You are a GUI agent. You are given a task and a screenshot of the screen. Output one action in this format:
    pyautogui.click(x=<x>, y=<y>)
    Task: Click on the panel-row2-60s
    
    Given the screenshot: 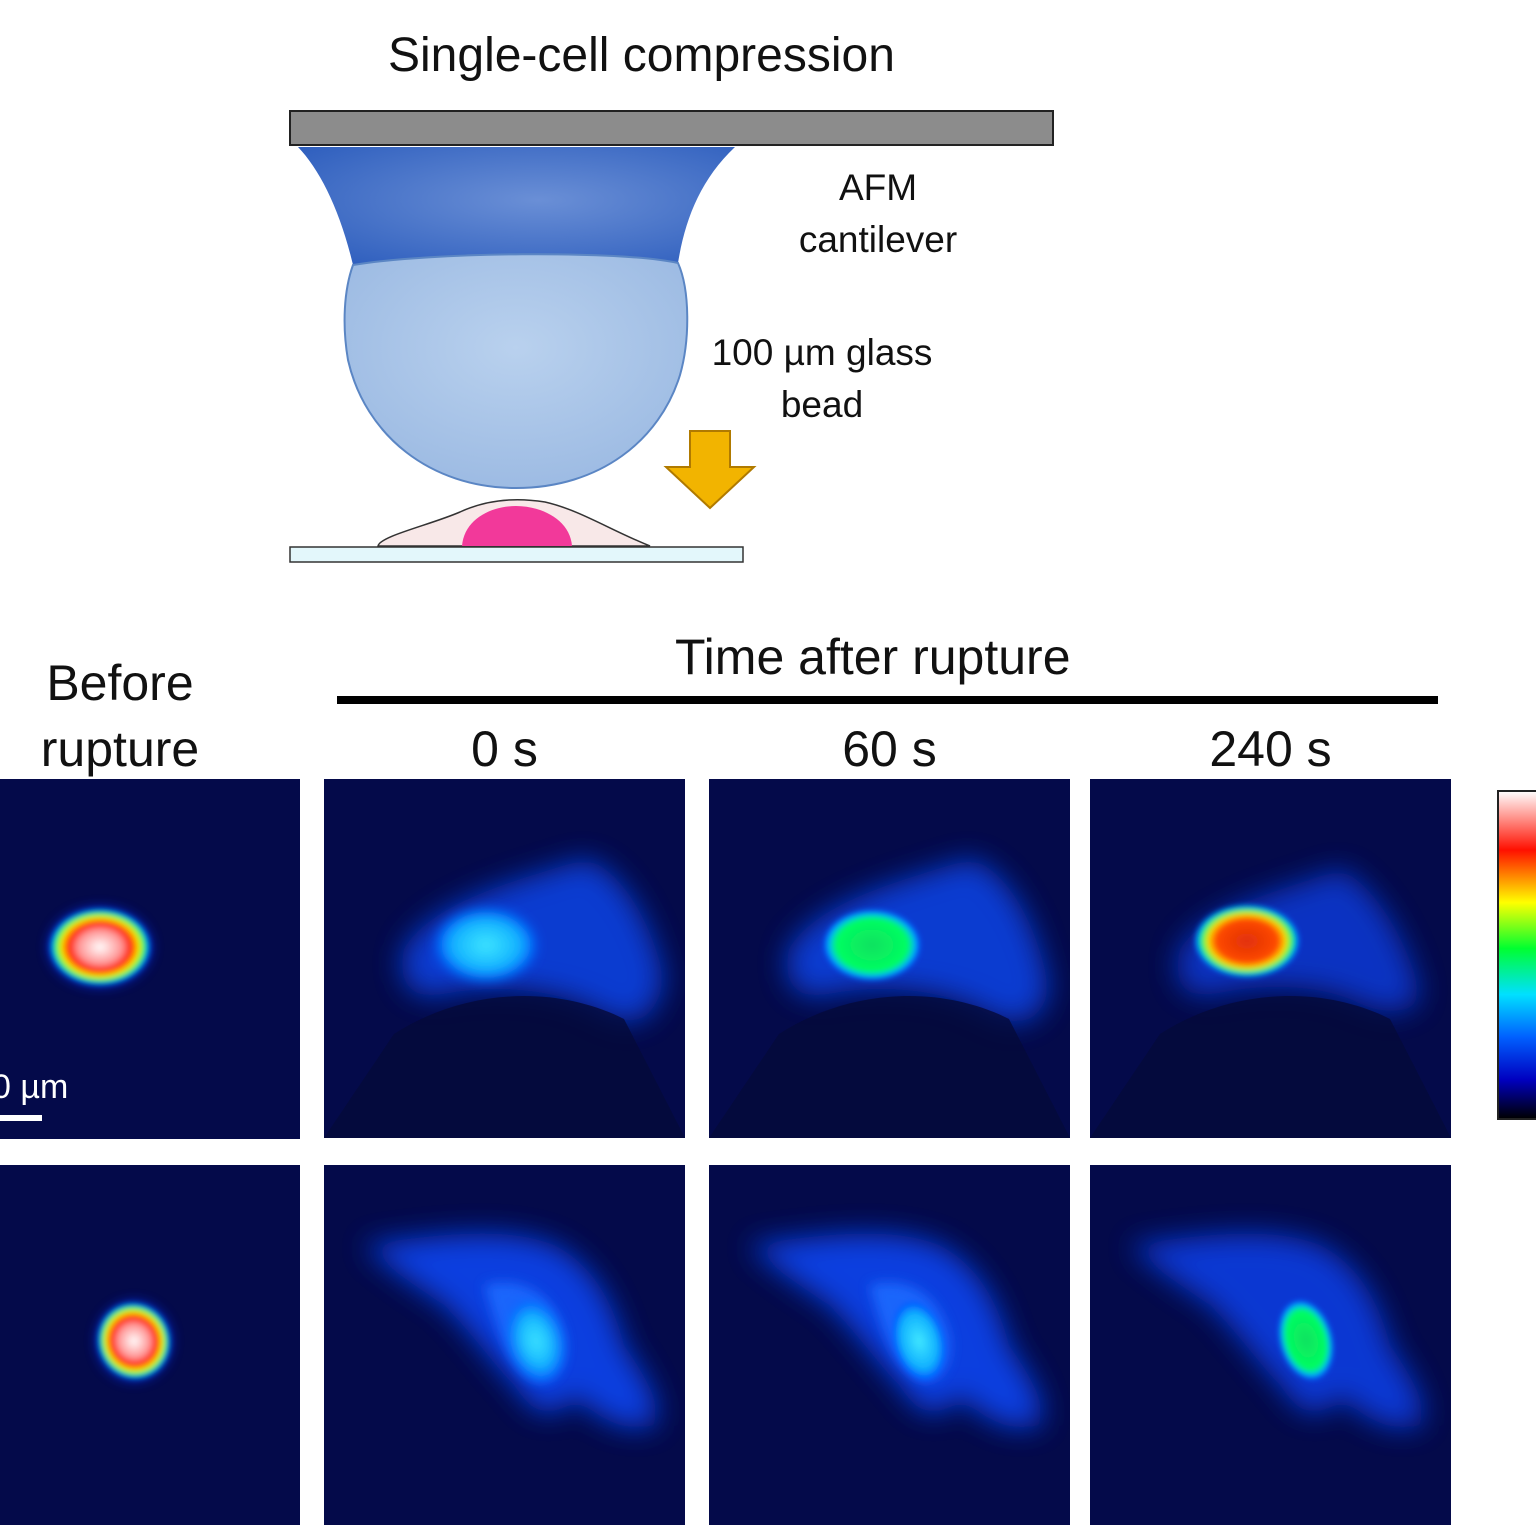 What is the action you would take?
    pyautogui.click(x=889, y=1345)
    